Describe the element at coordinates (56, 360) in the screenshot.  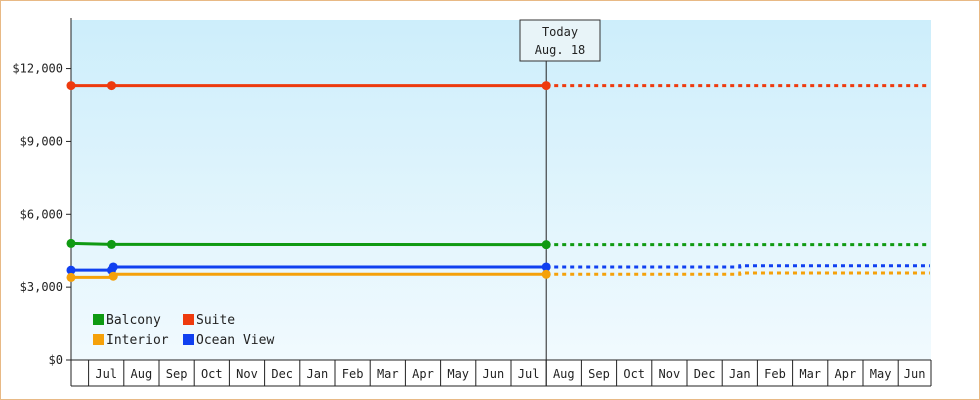
I see `y-tick-label: $0` at that location.